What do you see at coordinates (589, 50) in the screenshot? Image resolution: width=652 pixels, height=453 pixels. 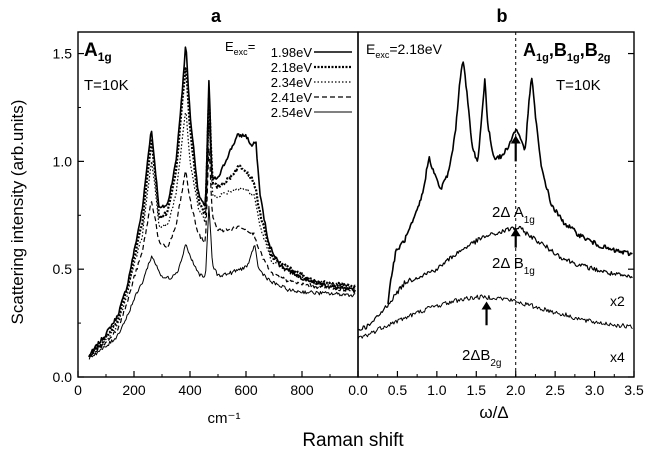 I see `panel-b-sym-b2: ,B` at bounding box center [589, 50].